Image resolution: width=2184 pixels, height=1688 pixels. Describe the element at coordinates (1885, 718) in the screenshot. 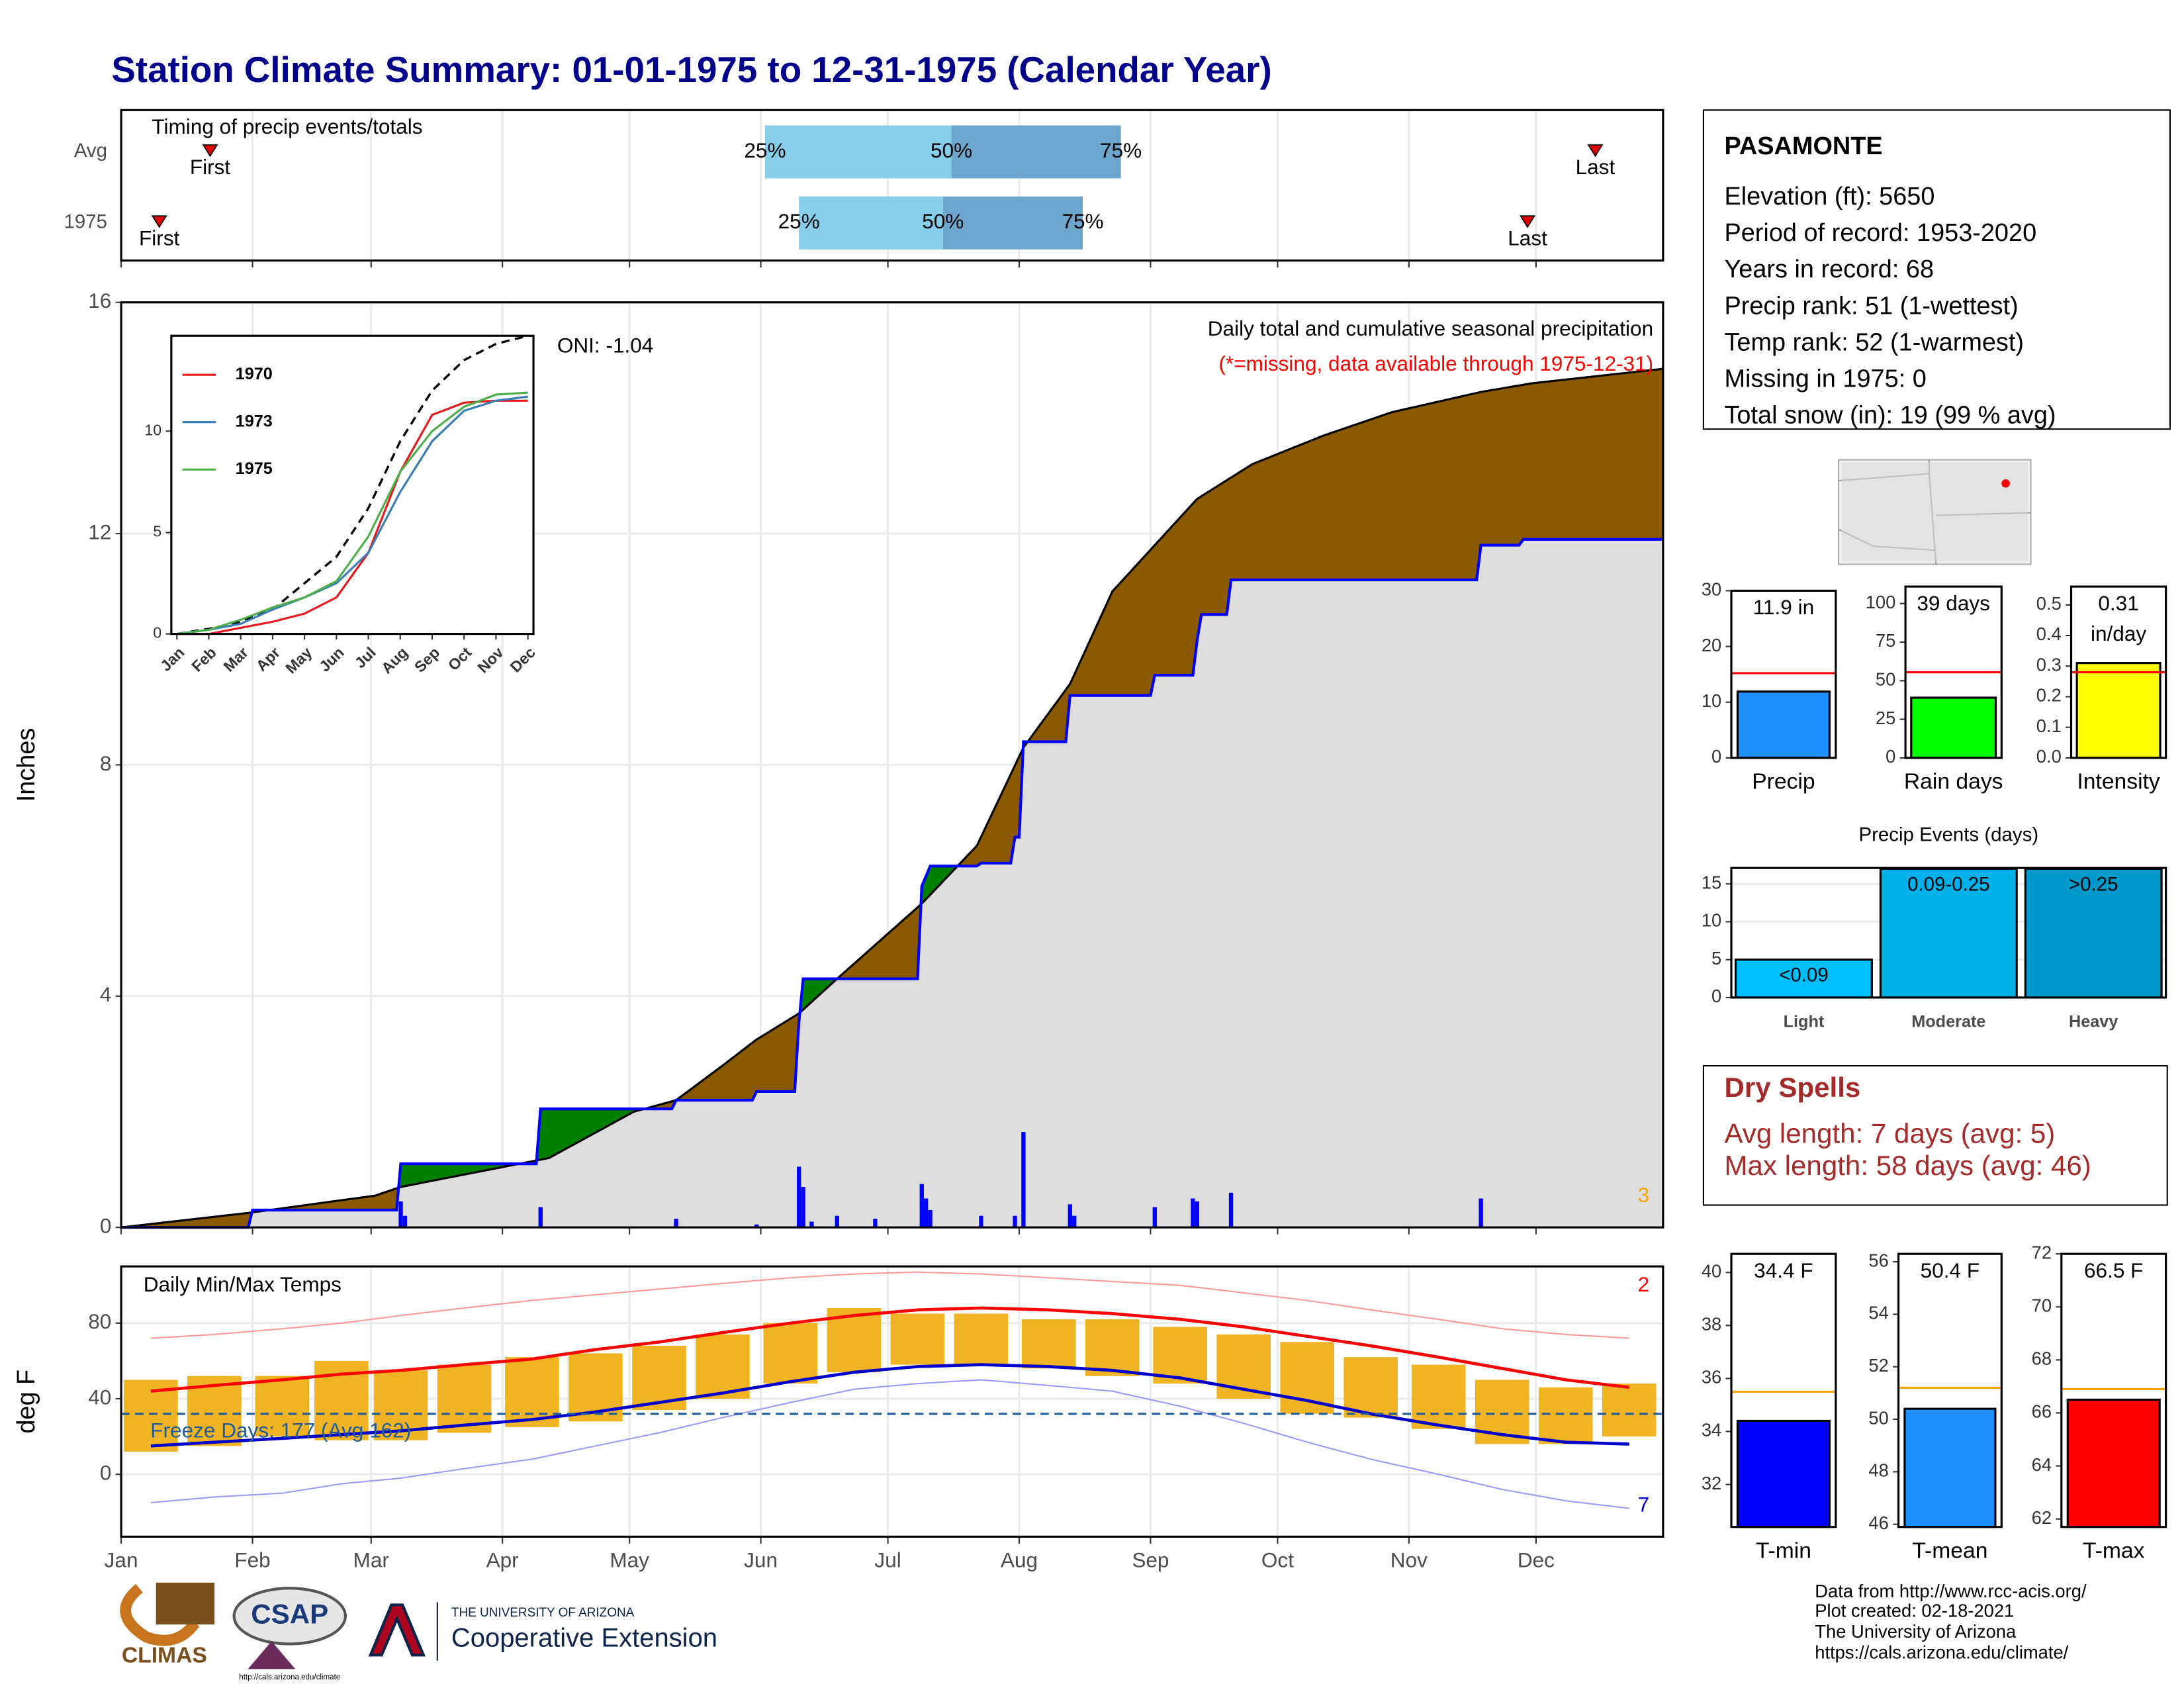

I see `y-tick-label: 25` at that location.